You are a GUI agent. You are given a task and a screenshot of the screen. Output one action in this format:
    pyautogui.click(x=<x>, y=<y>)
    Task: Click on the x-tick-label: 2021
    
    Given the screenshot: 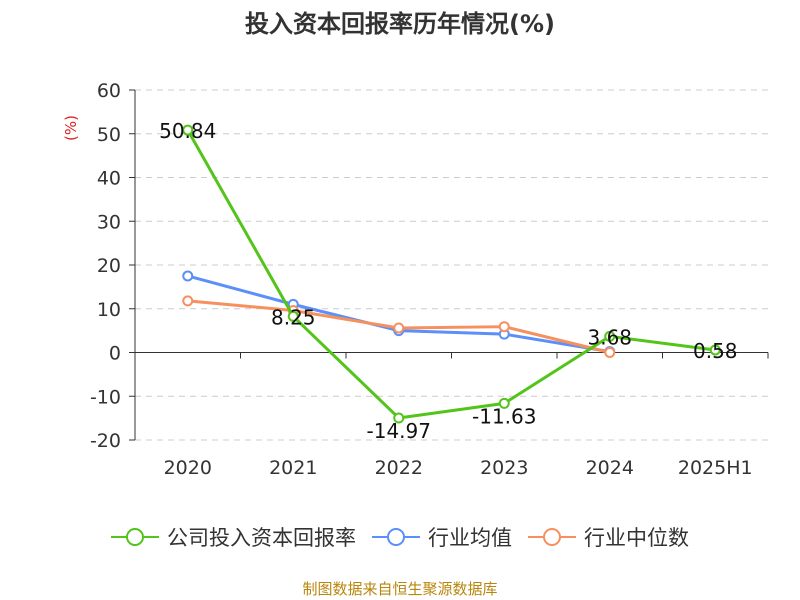 What is the action you would take?
    pyautogui.click(x=293, y=468)
    